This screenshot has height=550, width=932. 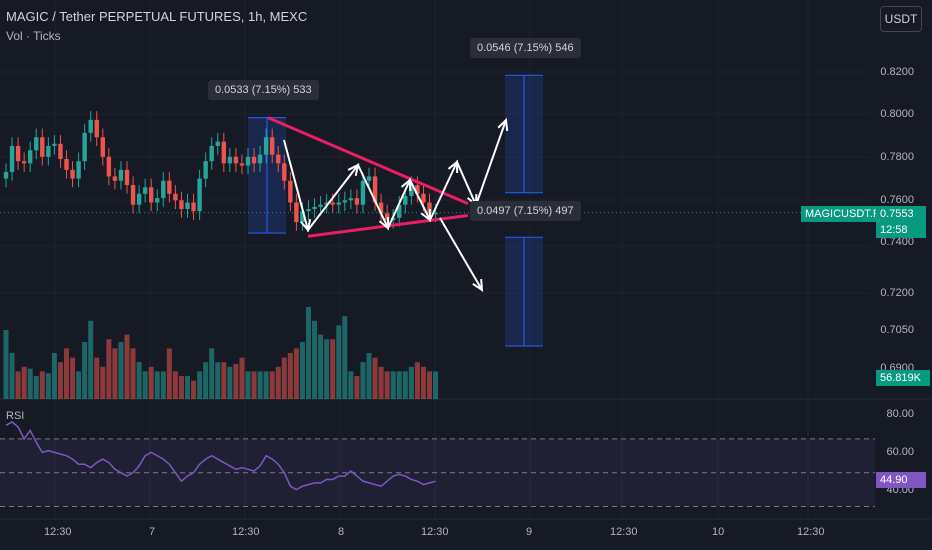 I want to click on price-tick: 0.7400, so click(x=897, y=242).